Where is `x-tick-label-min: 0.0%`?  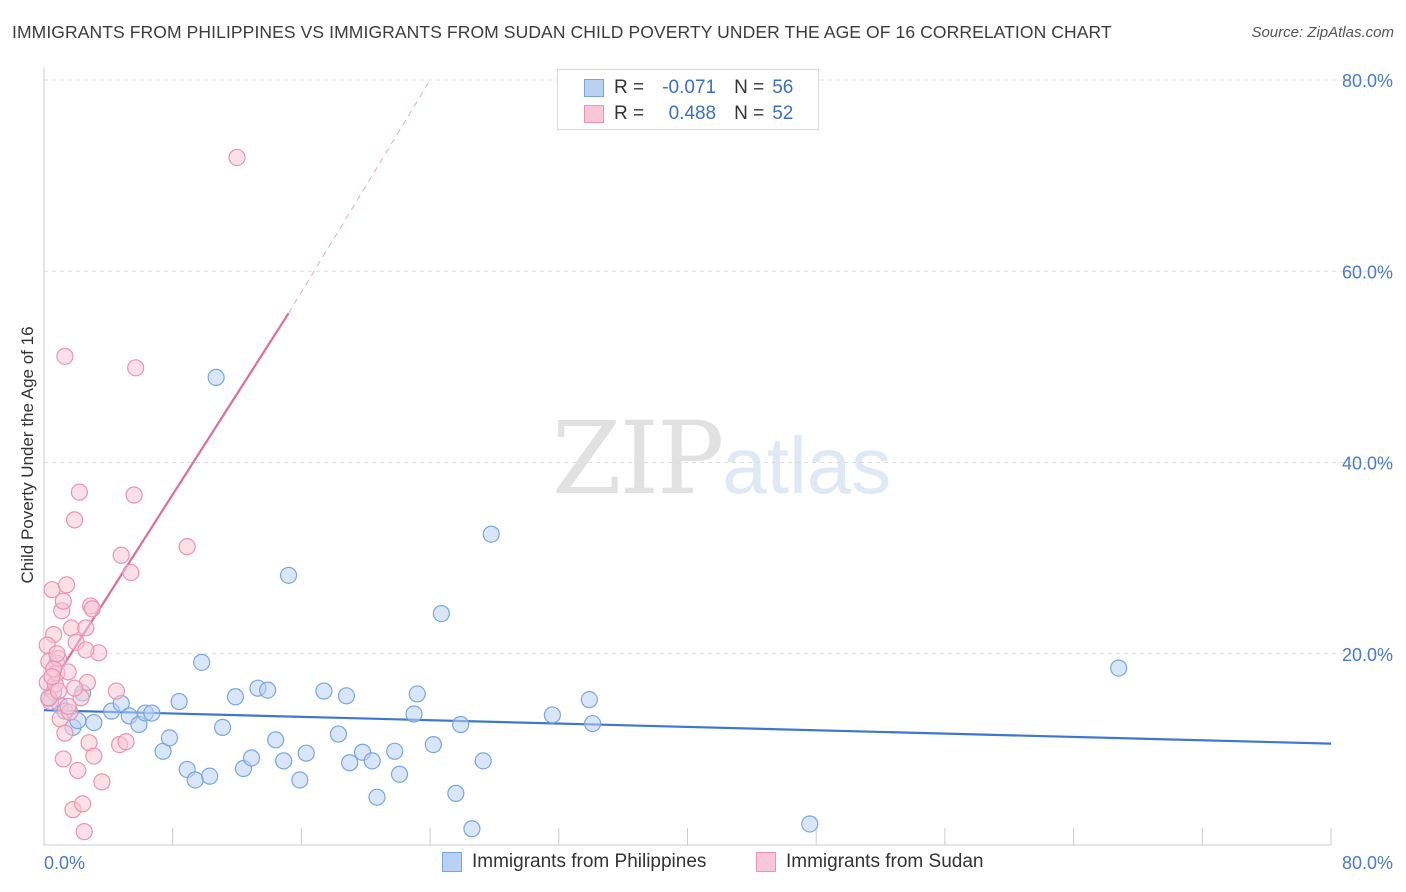
x-tick-label-min: 0.0% is located at coordinates (64, 863).